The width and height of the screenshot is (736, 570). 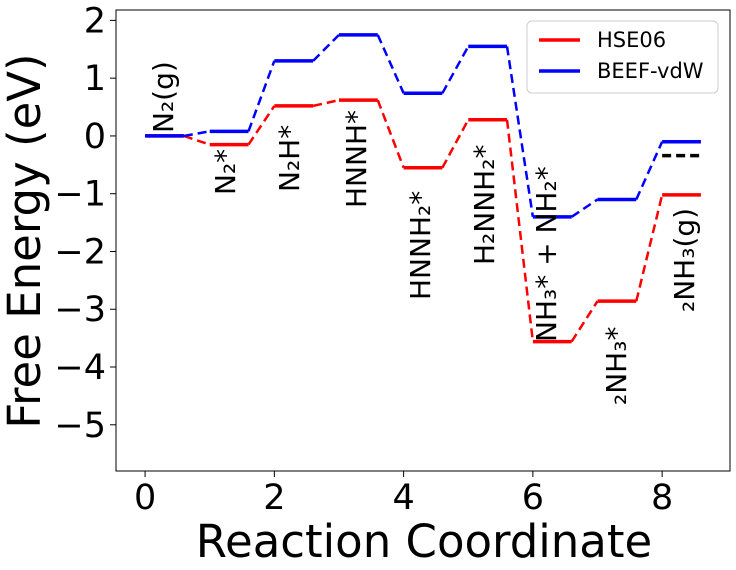 What do you see at coordinates (420, 245) in the screenshot?
I see `state-label: HNNH₂*` at bounding box center [420, 245].